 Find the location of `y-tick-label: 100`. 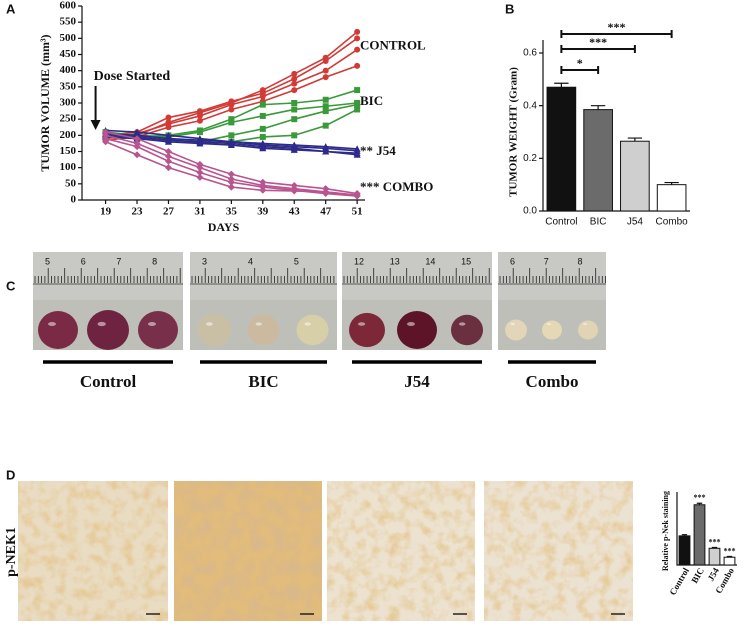

y-tick-label: 100 is located at coordinates (68, 167).